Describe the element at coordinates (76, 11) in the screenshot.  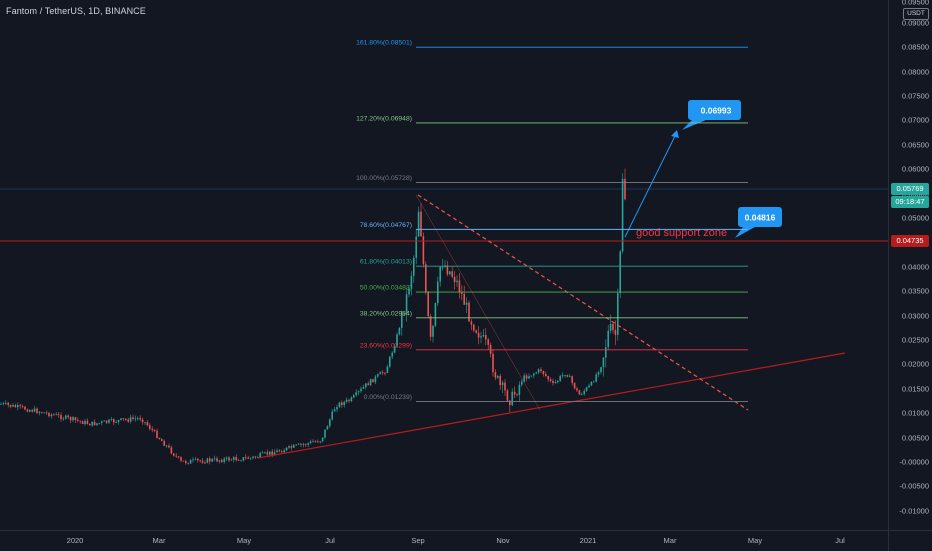
I see `symbol-title: Fantom / TetherUS, 1D, BINANCE` at that location.